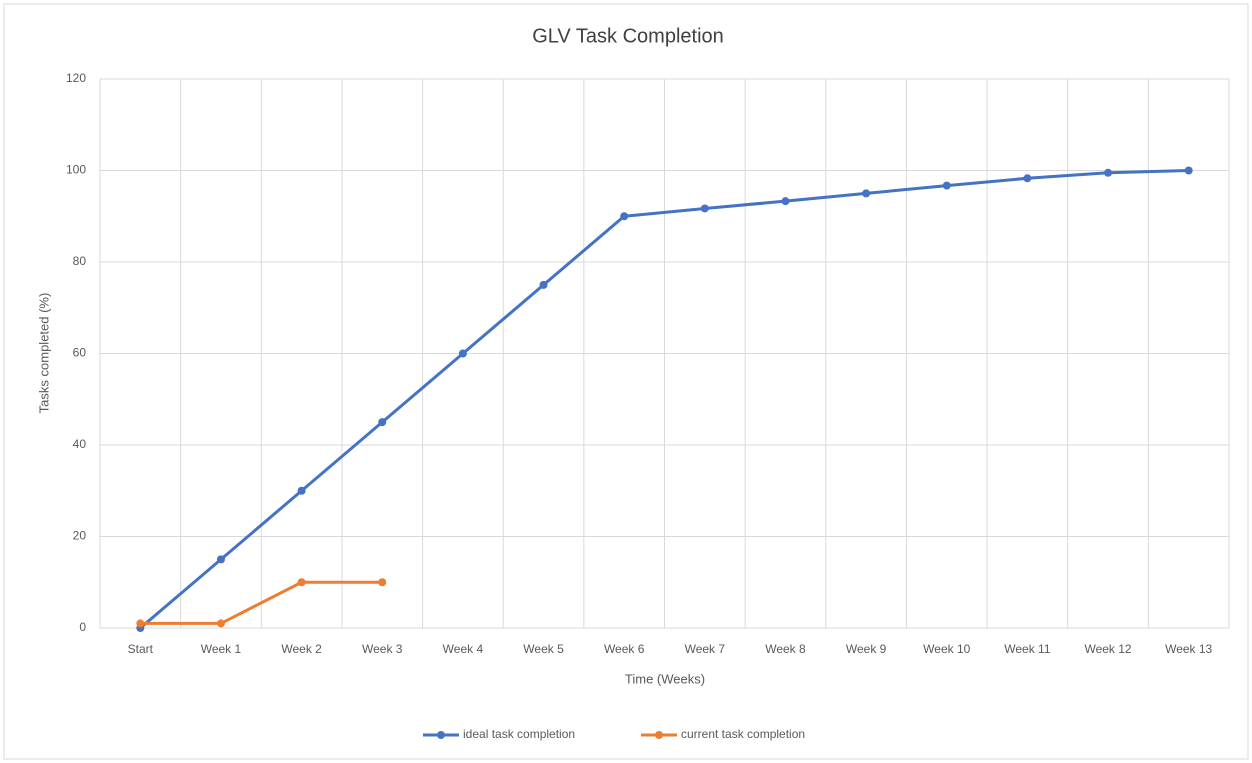 This screenshot has width=1252, height=763. I want to click on x-tick-label: Week 4, so click(463, 649).